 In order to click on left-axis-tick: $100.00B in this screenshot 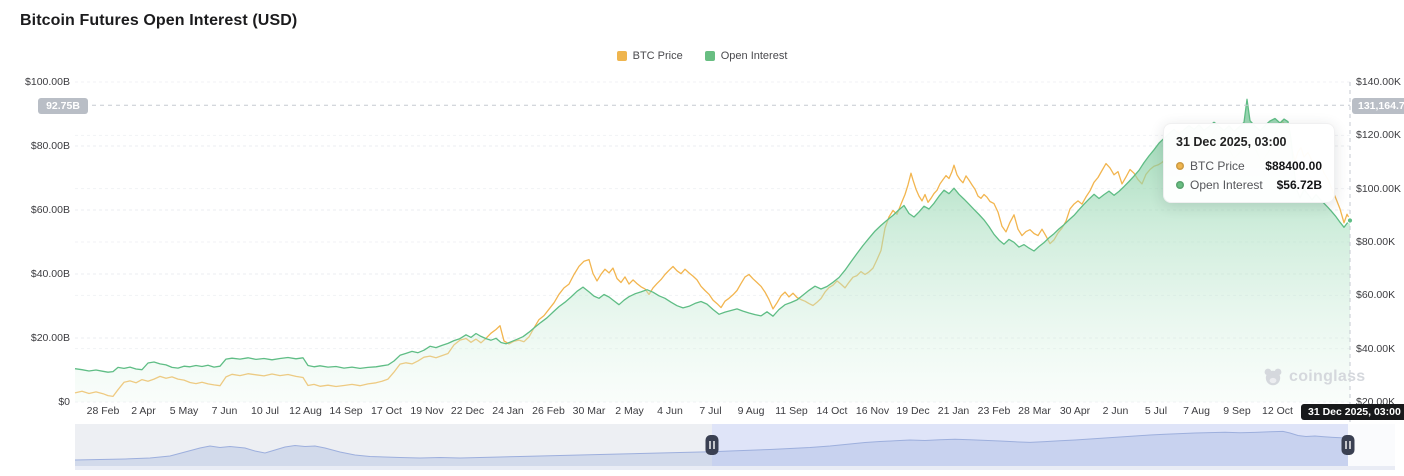, I will do `click(47, 82)`.